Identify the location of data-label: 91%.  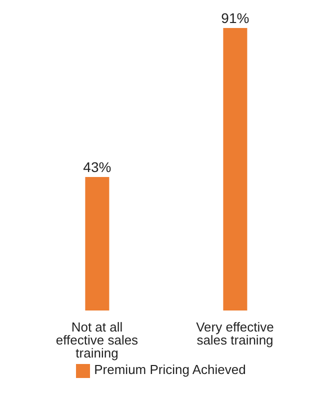
(235, 18).